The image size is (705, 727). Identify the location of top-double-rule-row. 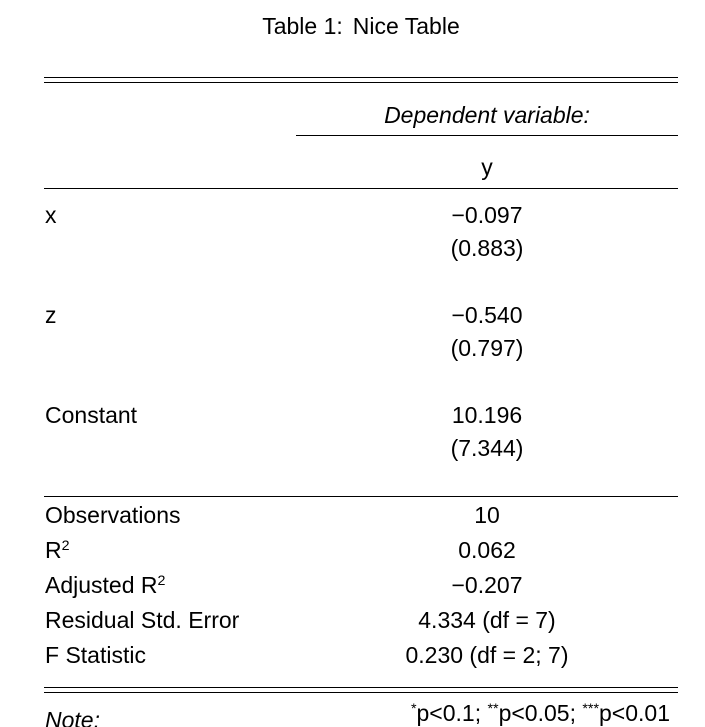
(361, 80).